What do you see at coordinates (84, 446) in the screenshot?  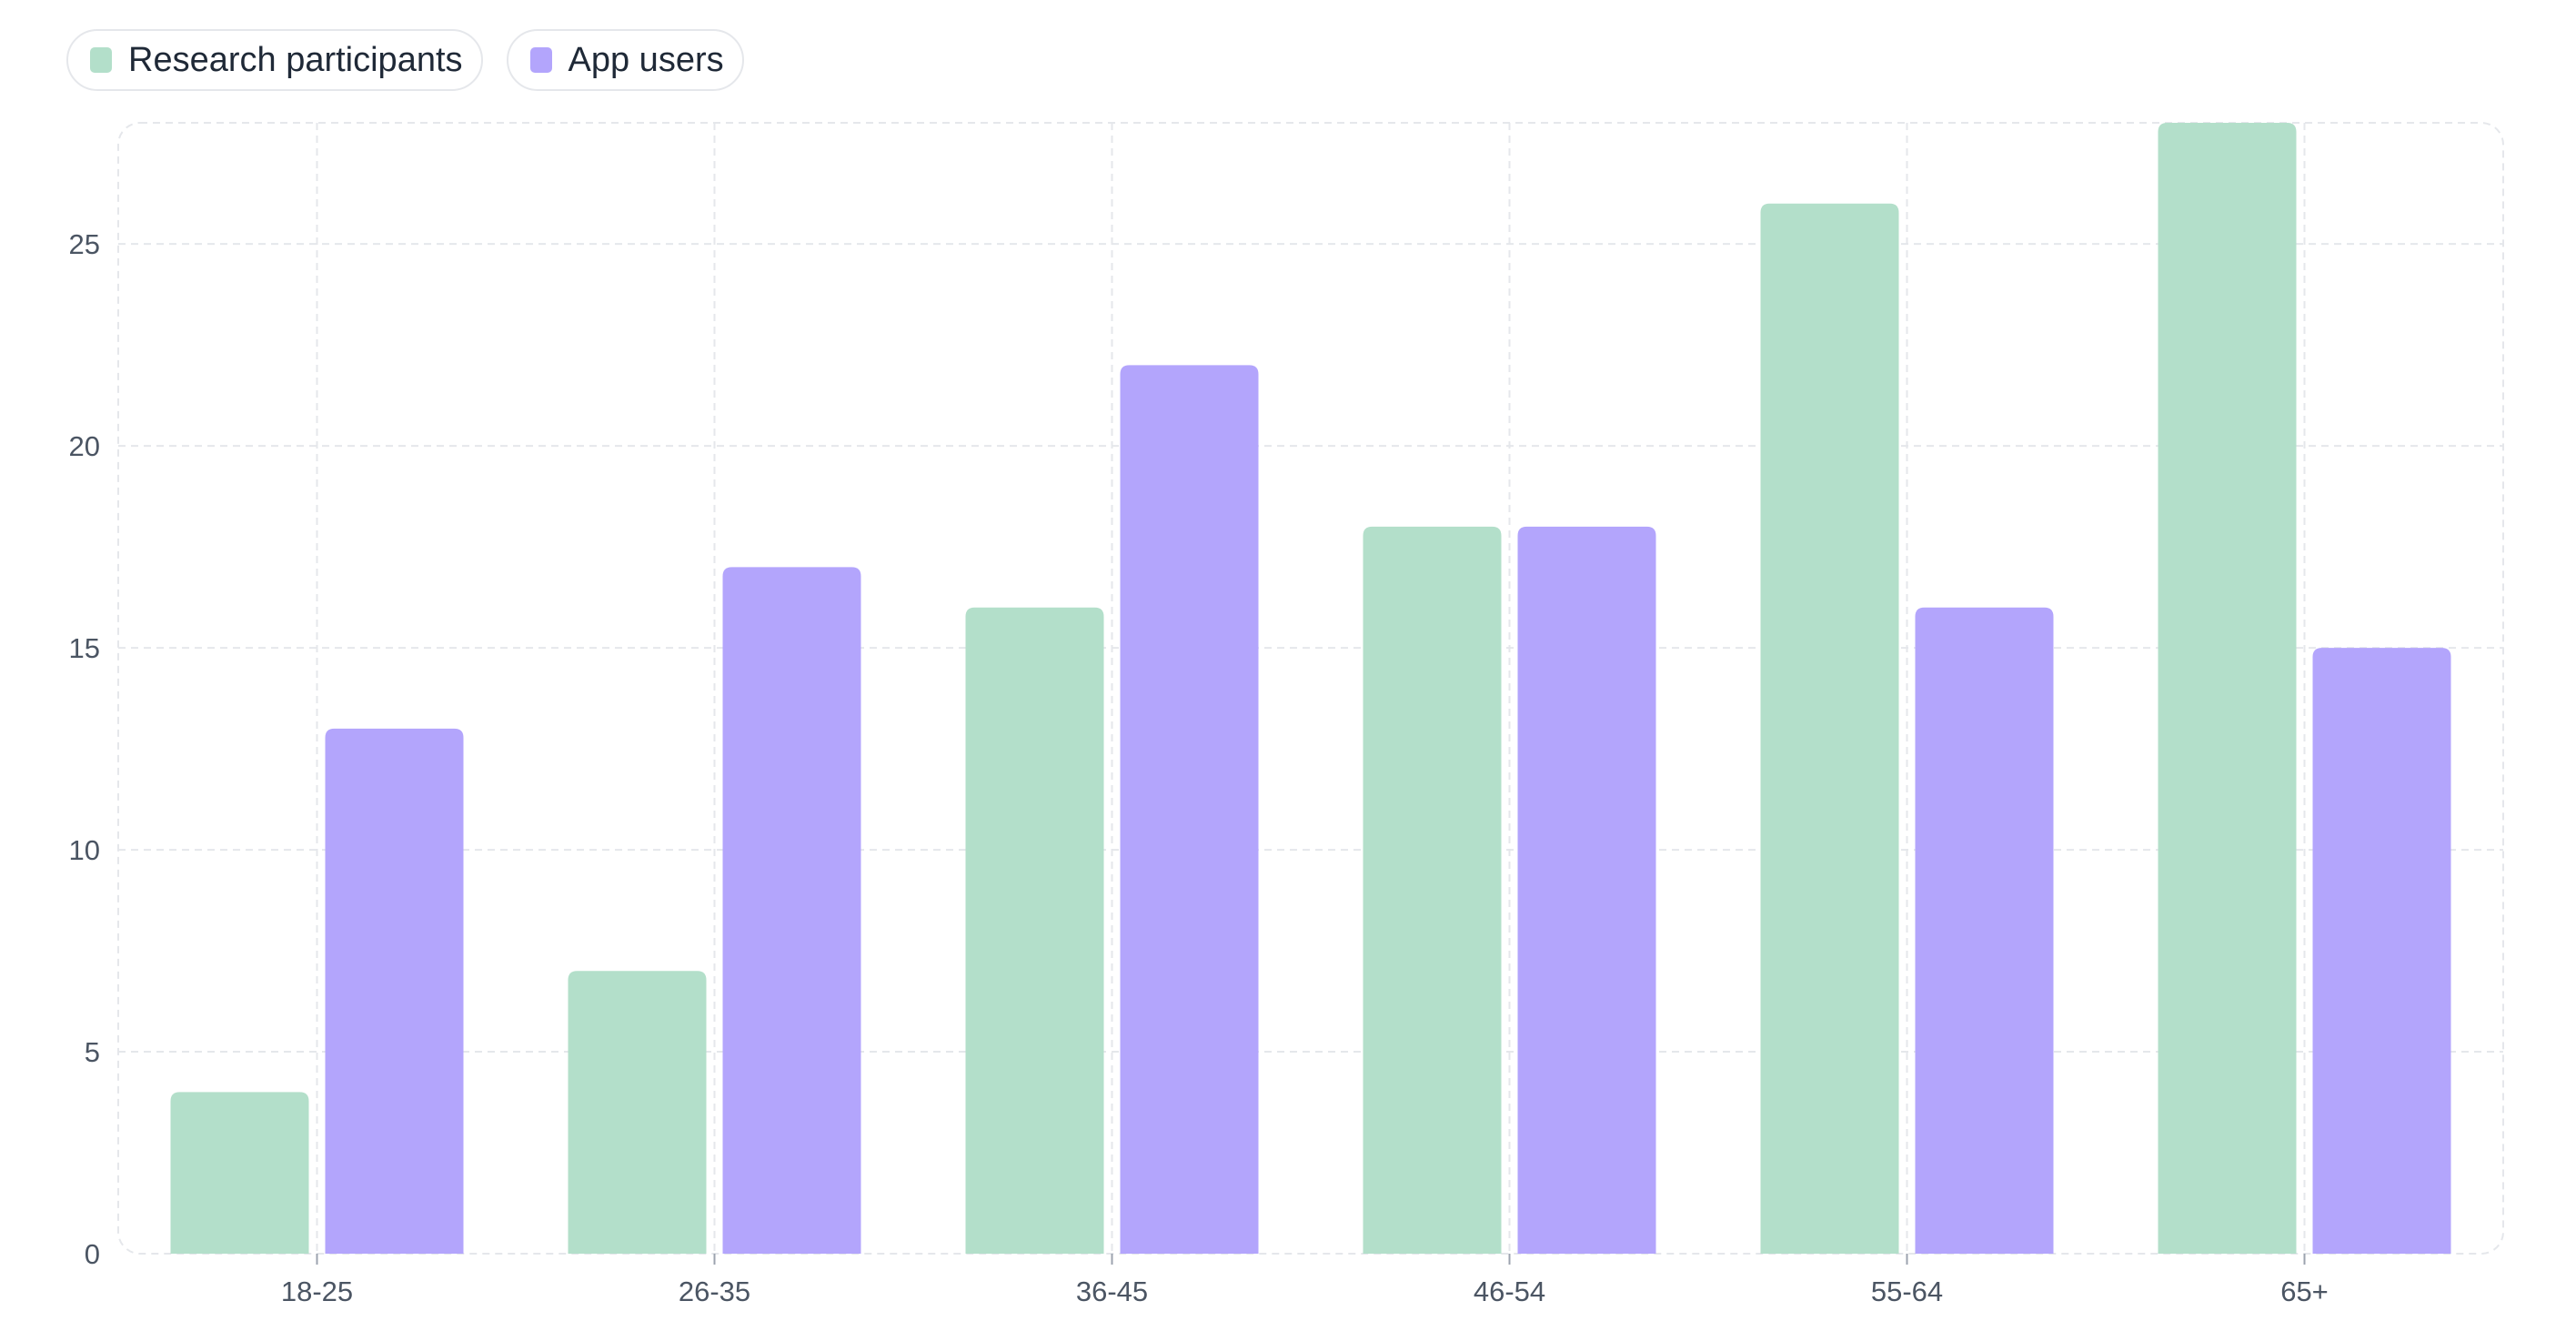 I see `y-tick-label-20: 20` at bounding box center [84, 446].